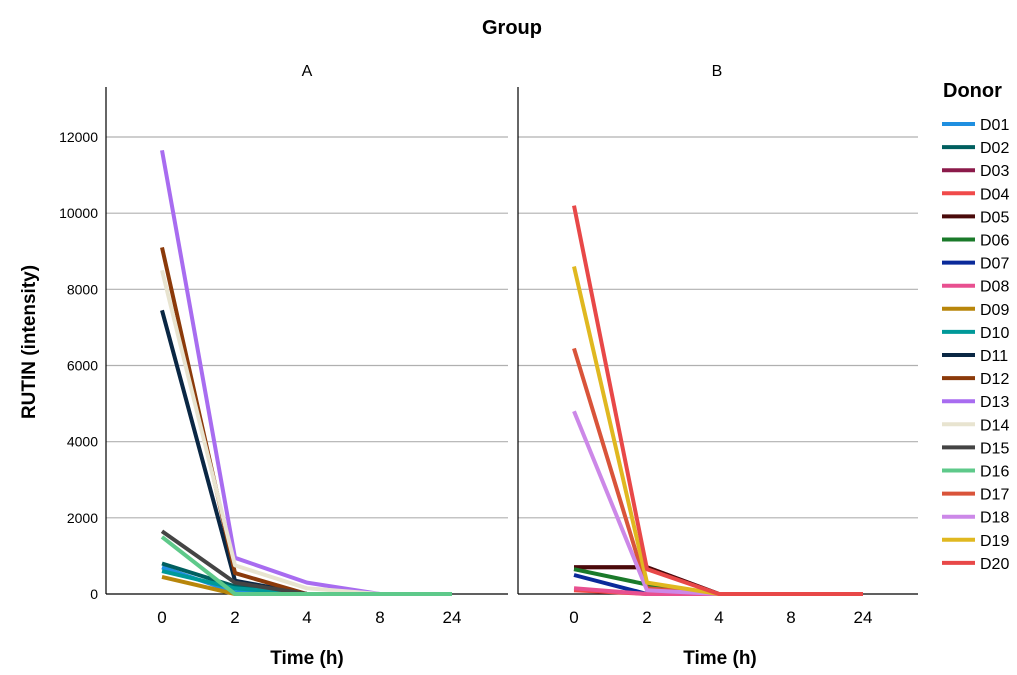 This screenshot has height=675, width=1017. What do you see at coordinates (994, 495) in the screenshot?
I see `legend-label-d17: D17` at bounding box center [994, 495].